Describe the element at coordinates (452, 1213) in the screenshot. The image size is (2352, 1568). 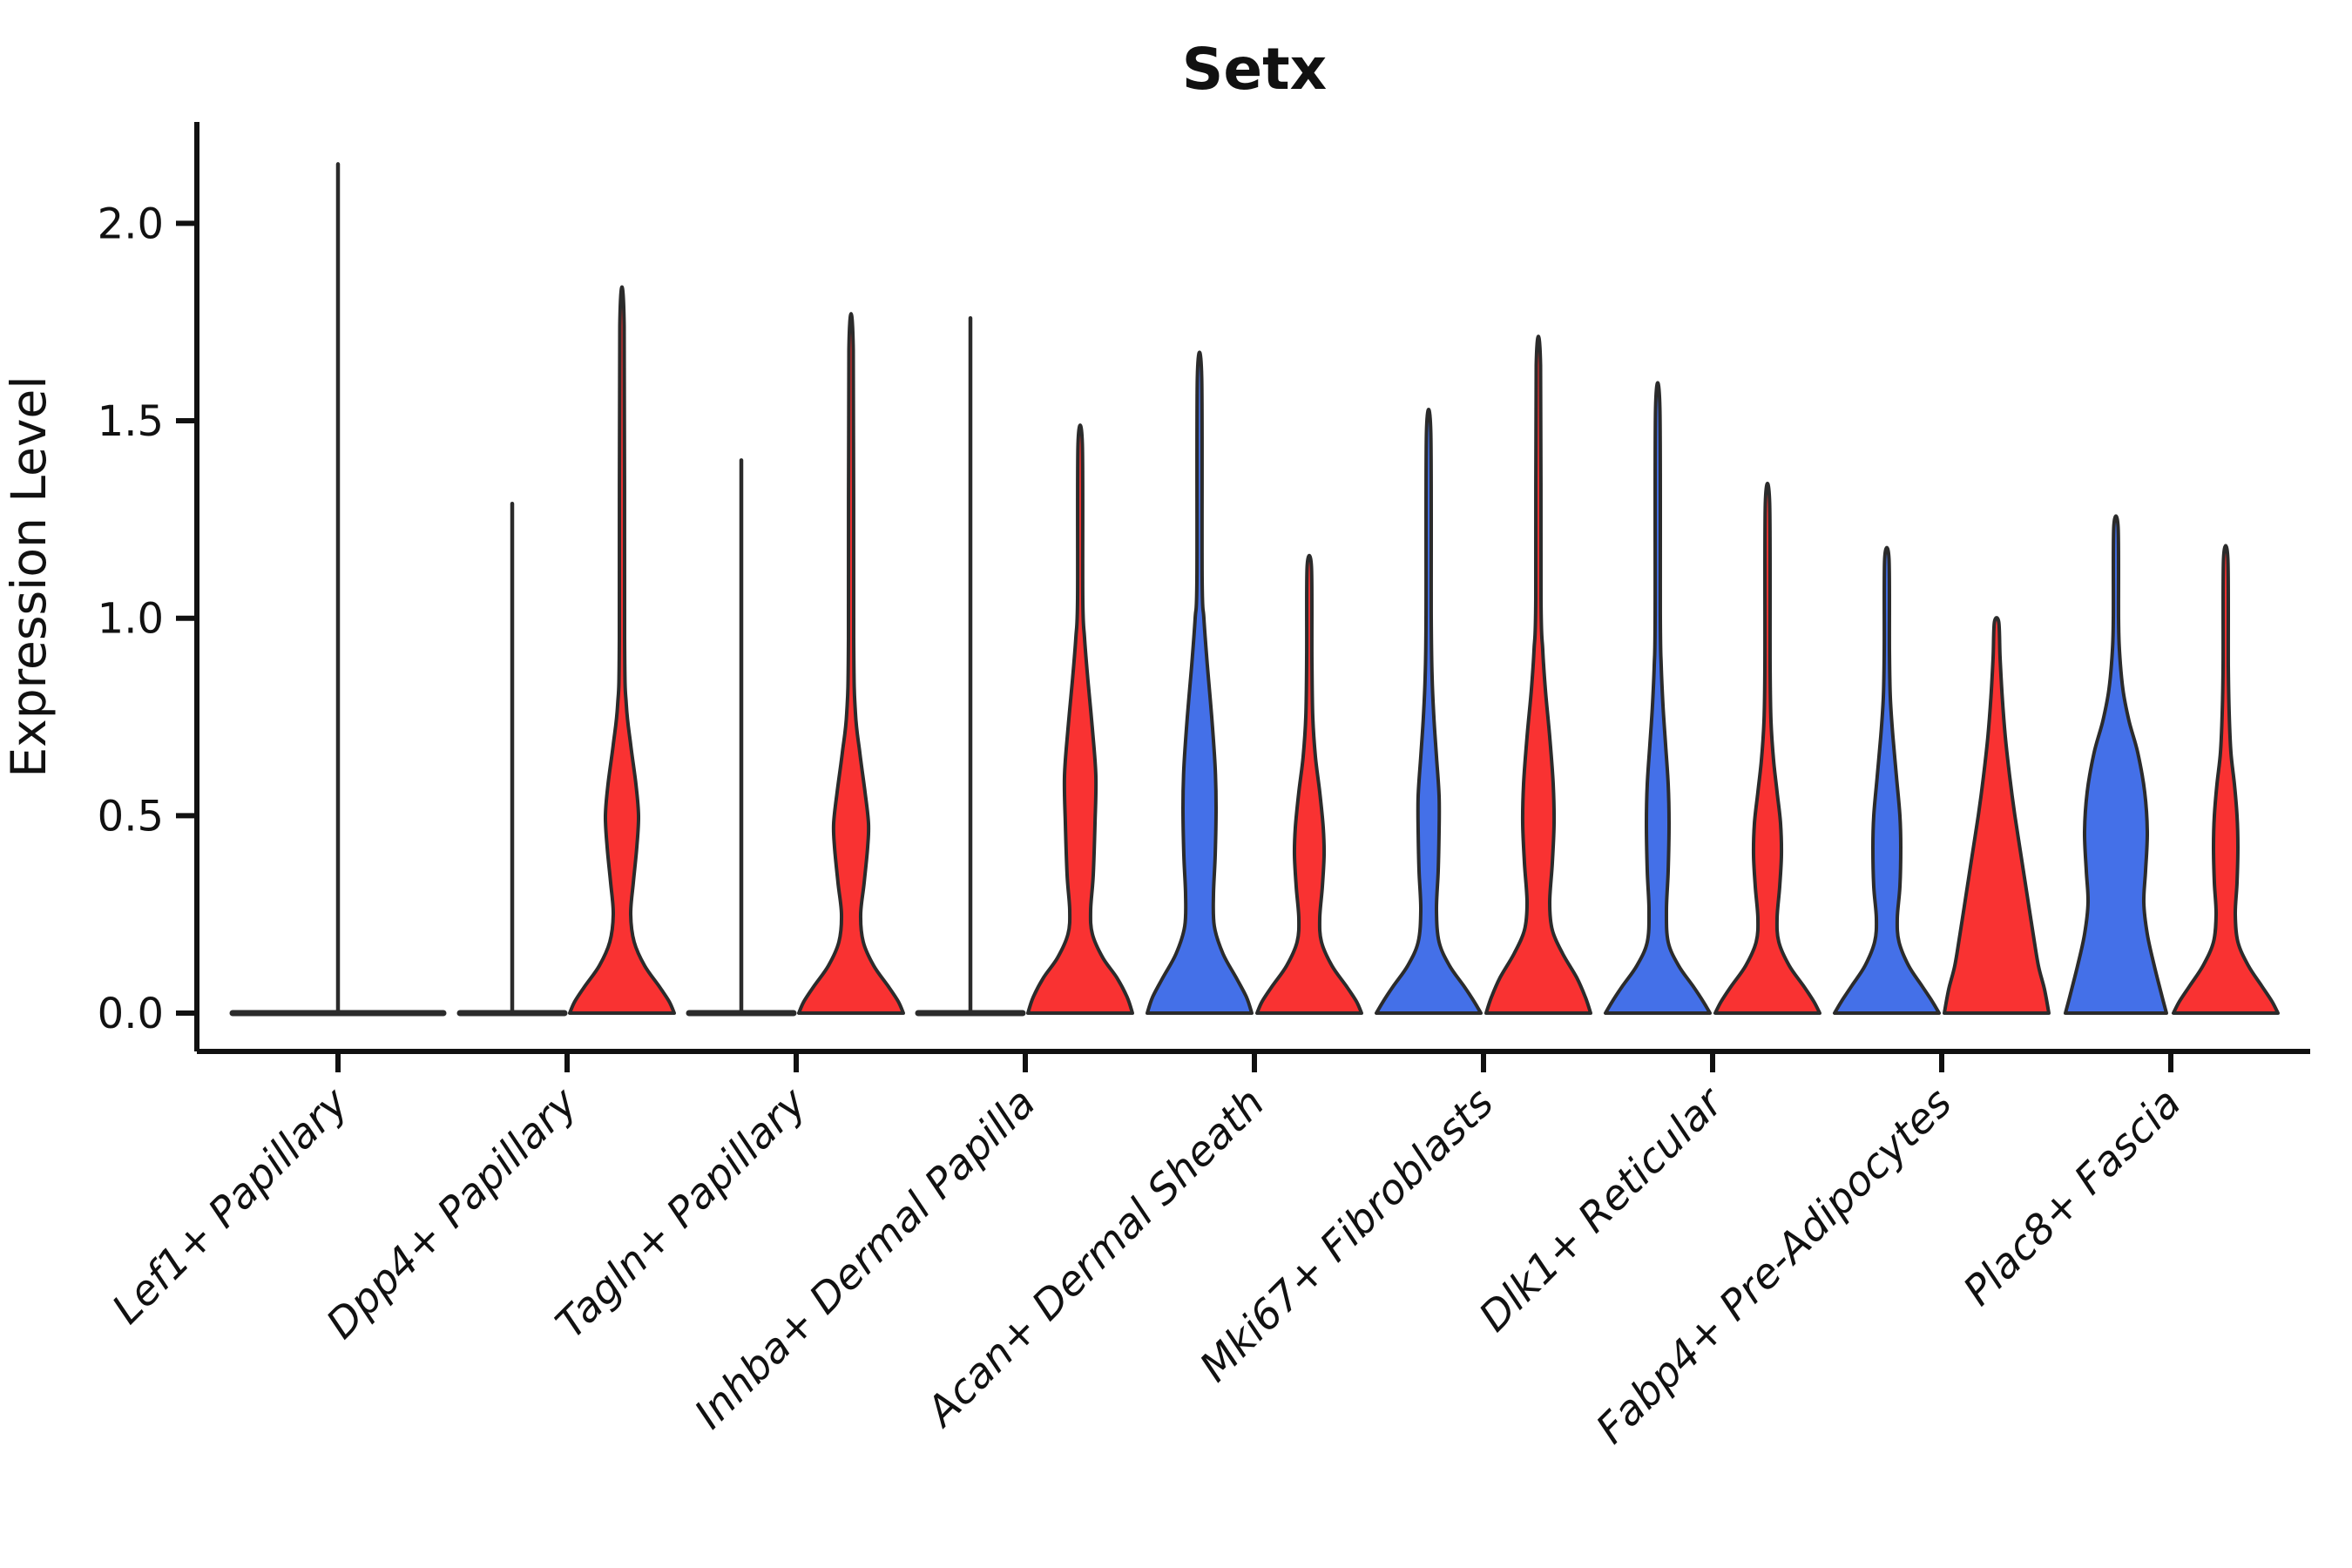
I see `x-tick-label: Dpp4+ Papillary` at that location.